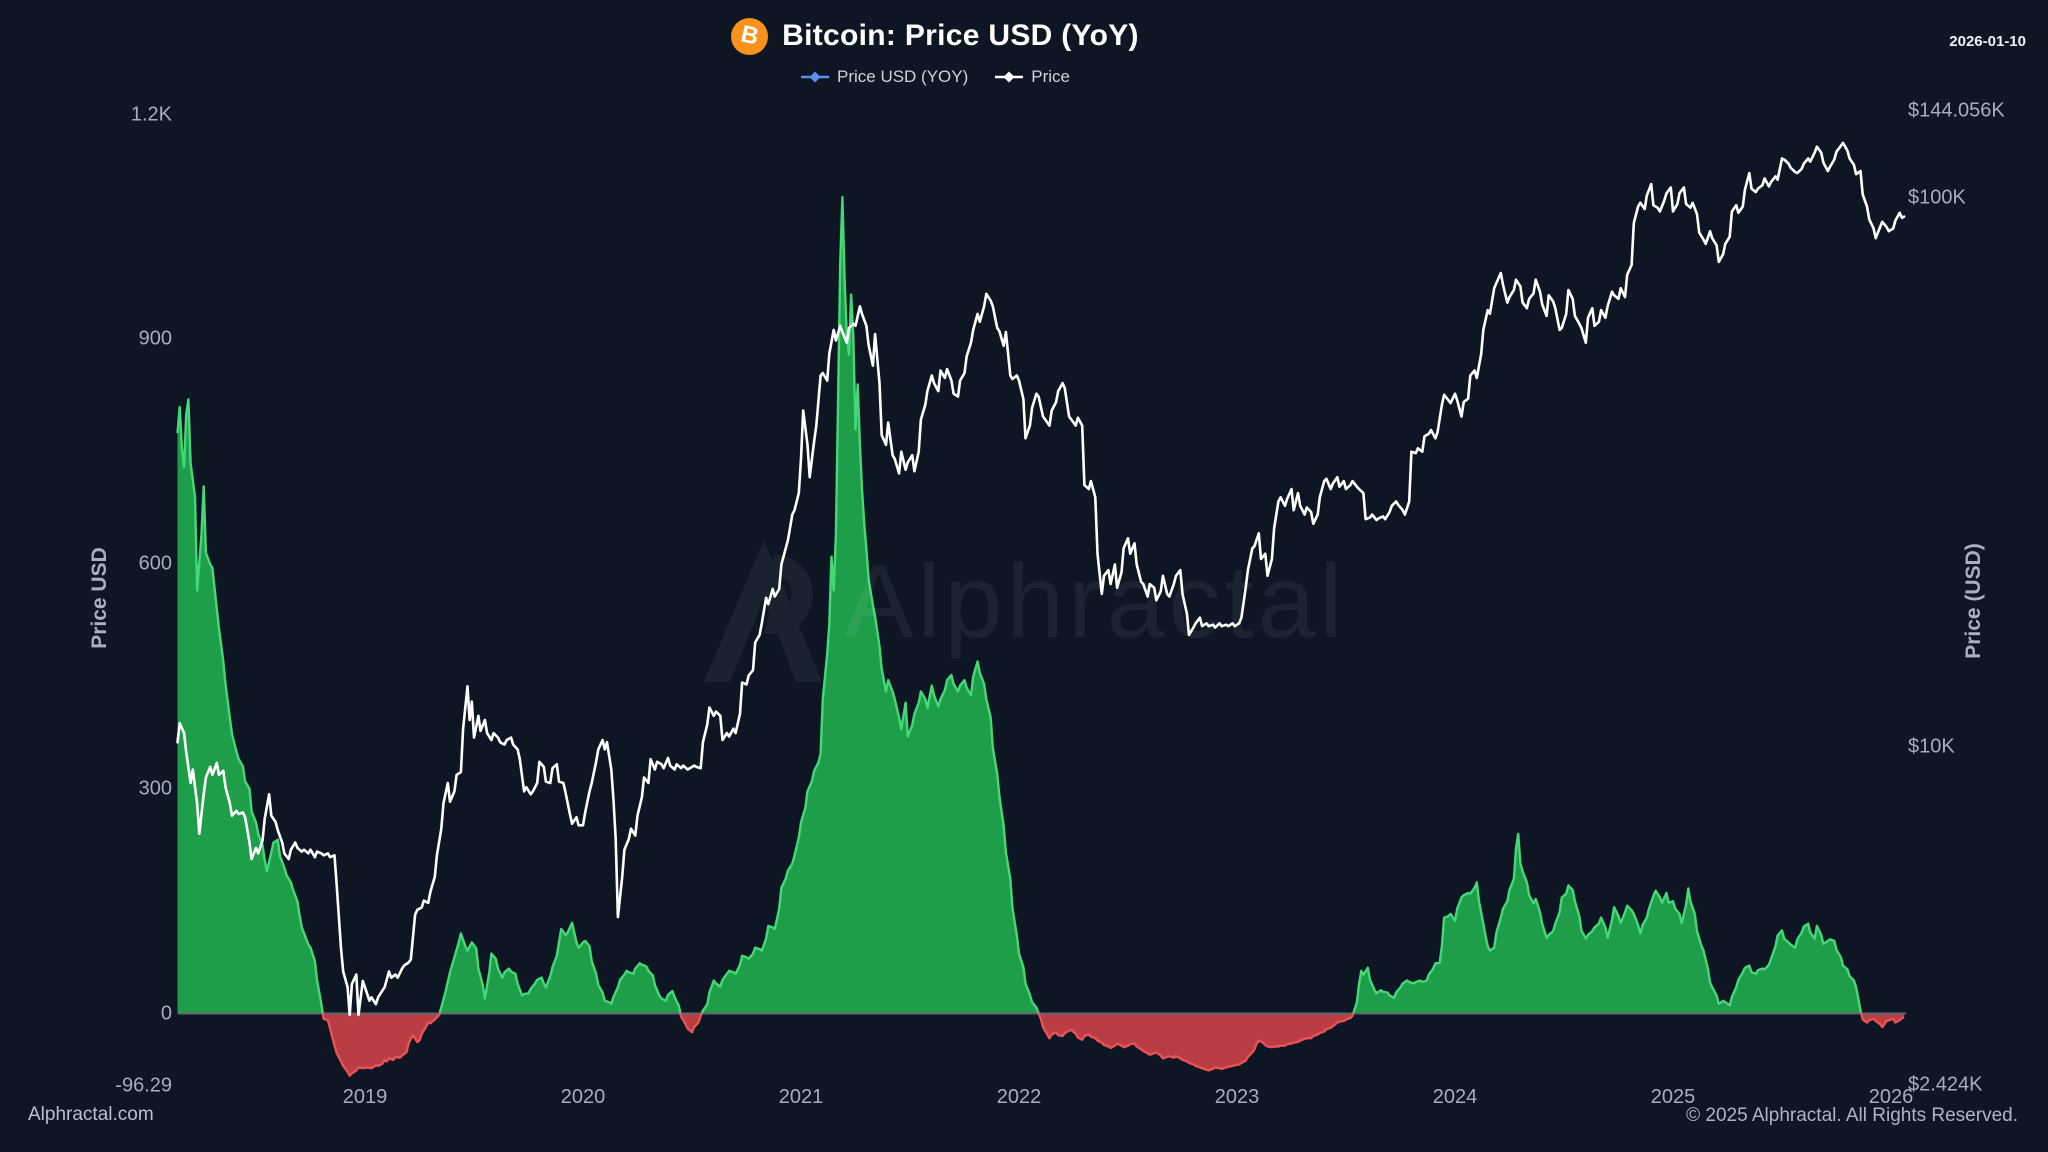 This screenshot has height=1152, width=2048. I want to click on x-axis-tick: 2022, so click(1019, 1097).